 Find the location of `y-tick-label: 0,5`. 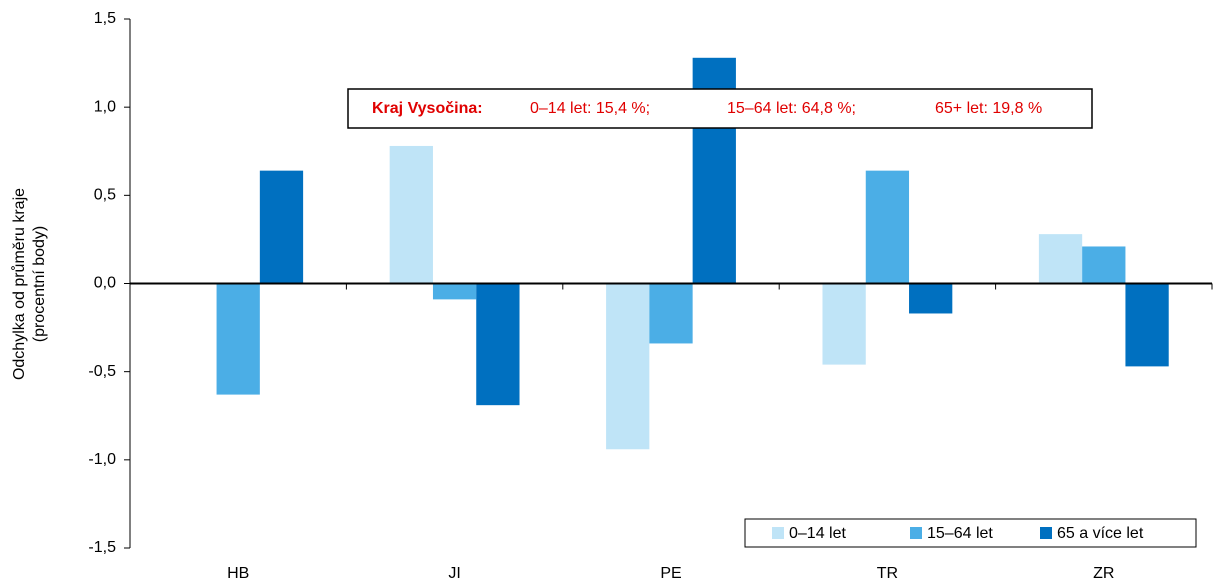

y-tick-label: 0,5 is located at coordinates (105, 195).